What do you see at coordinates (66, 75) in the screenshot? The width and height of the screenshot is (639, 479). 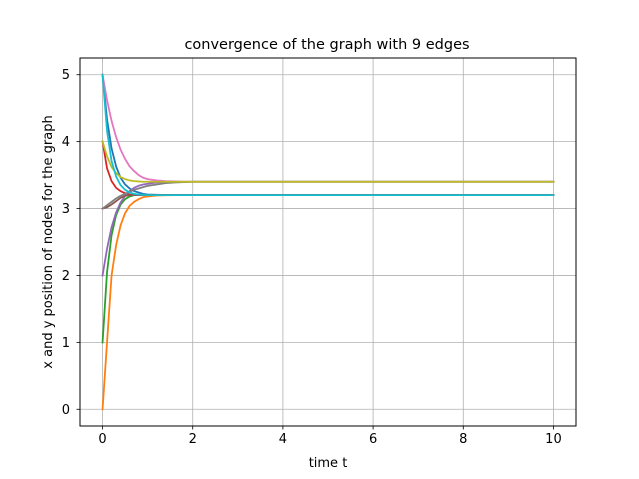 I see `y-tick-label: 5` at bounding box center [66, 75].